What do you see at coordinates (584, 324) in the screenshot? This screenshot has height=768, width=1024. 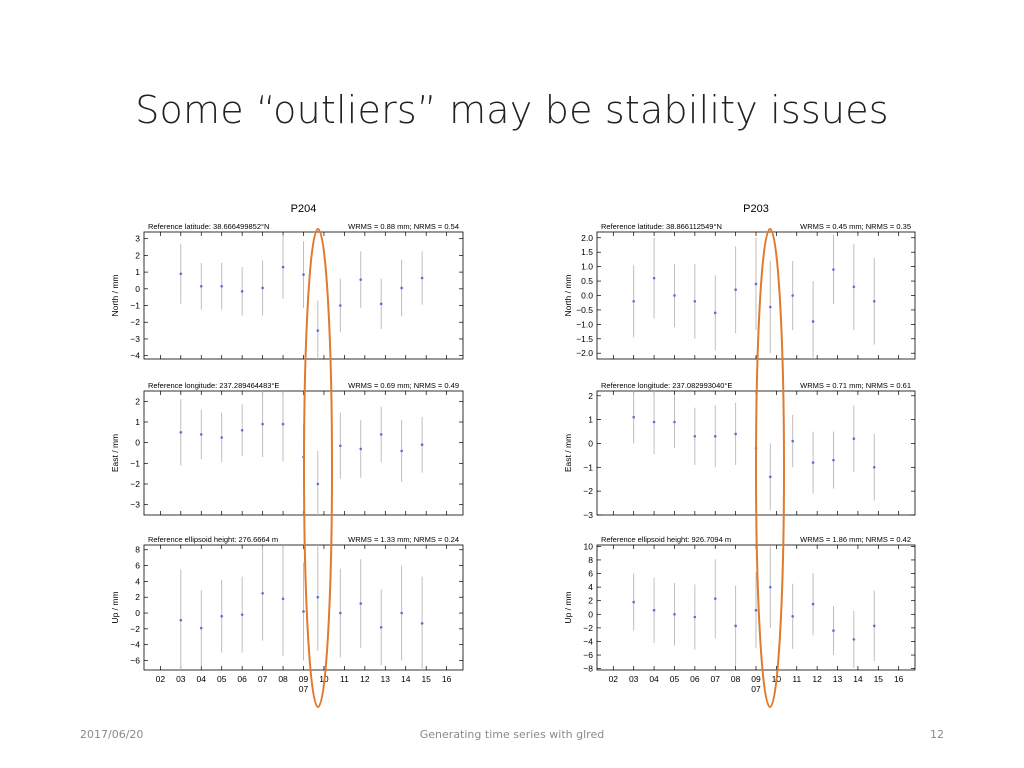 I see `y-tick-label: −1.0` at bounding box center [584, 324].